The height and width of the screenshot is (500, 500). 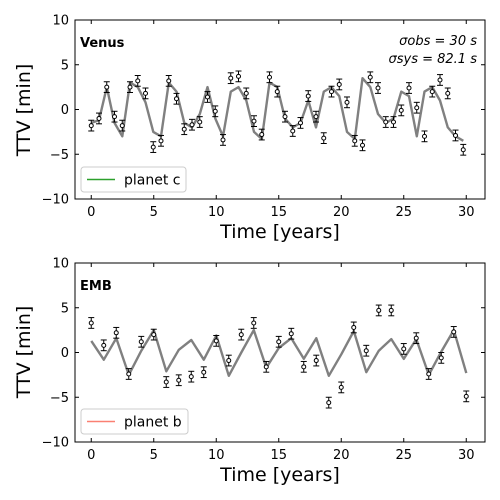 I want to click on y-tick-label: −5, so click(x=59, y=155).